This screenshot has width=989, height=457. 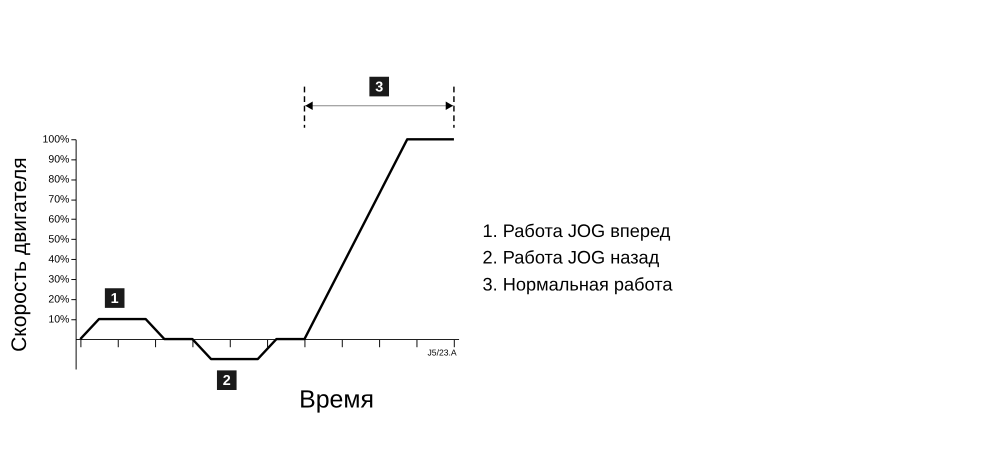 What do you see at coordinates (379, 87) in the screenshot?
I see `text: 3` at bounding box center [379, 87].